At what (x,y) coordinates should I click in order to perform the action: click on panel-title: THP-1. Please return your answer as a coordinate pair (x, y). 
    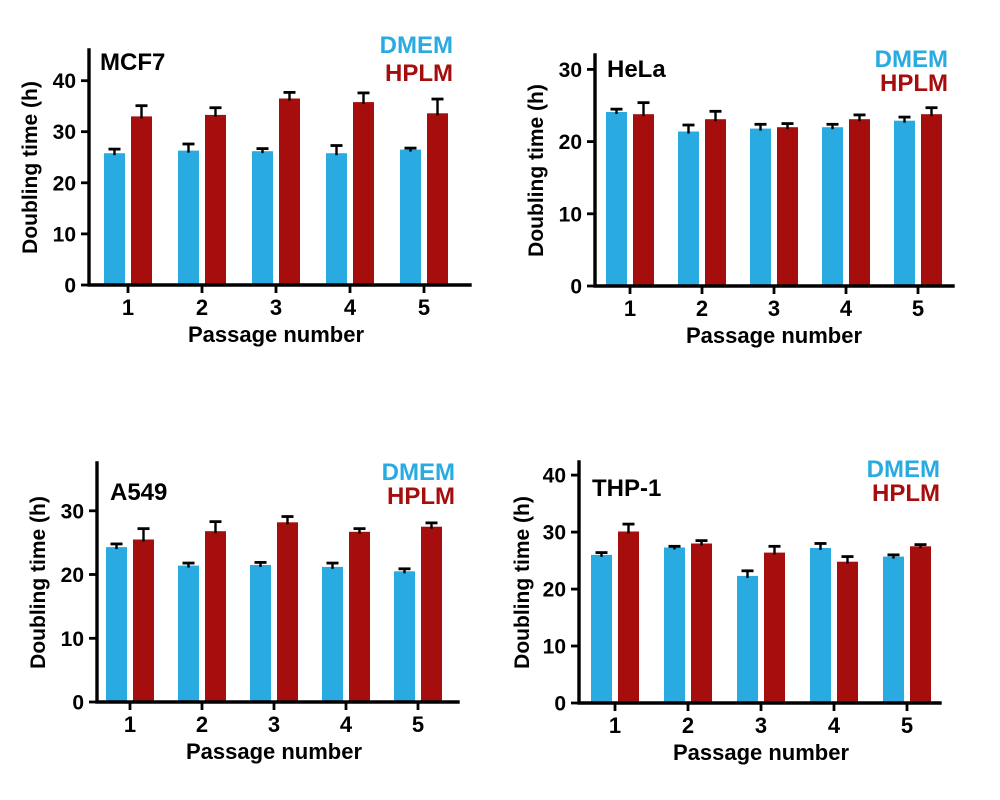
    Looking at the image, I should click on (626, 488).